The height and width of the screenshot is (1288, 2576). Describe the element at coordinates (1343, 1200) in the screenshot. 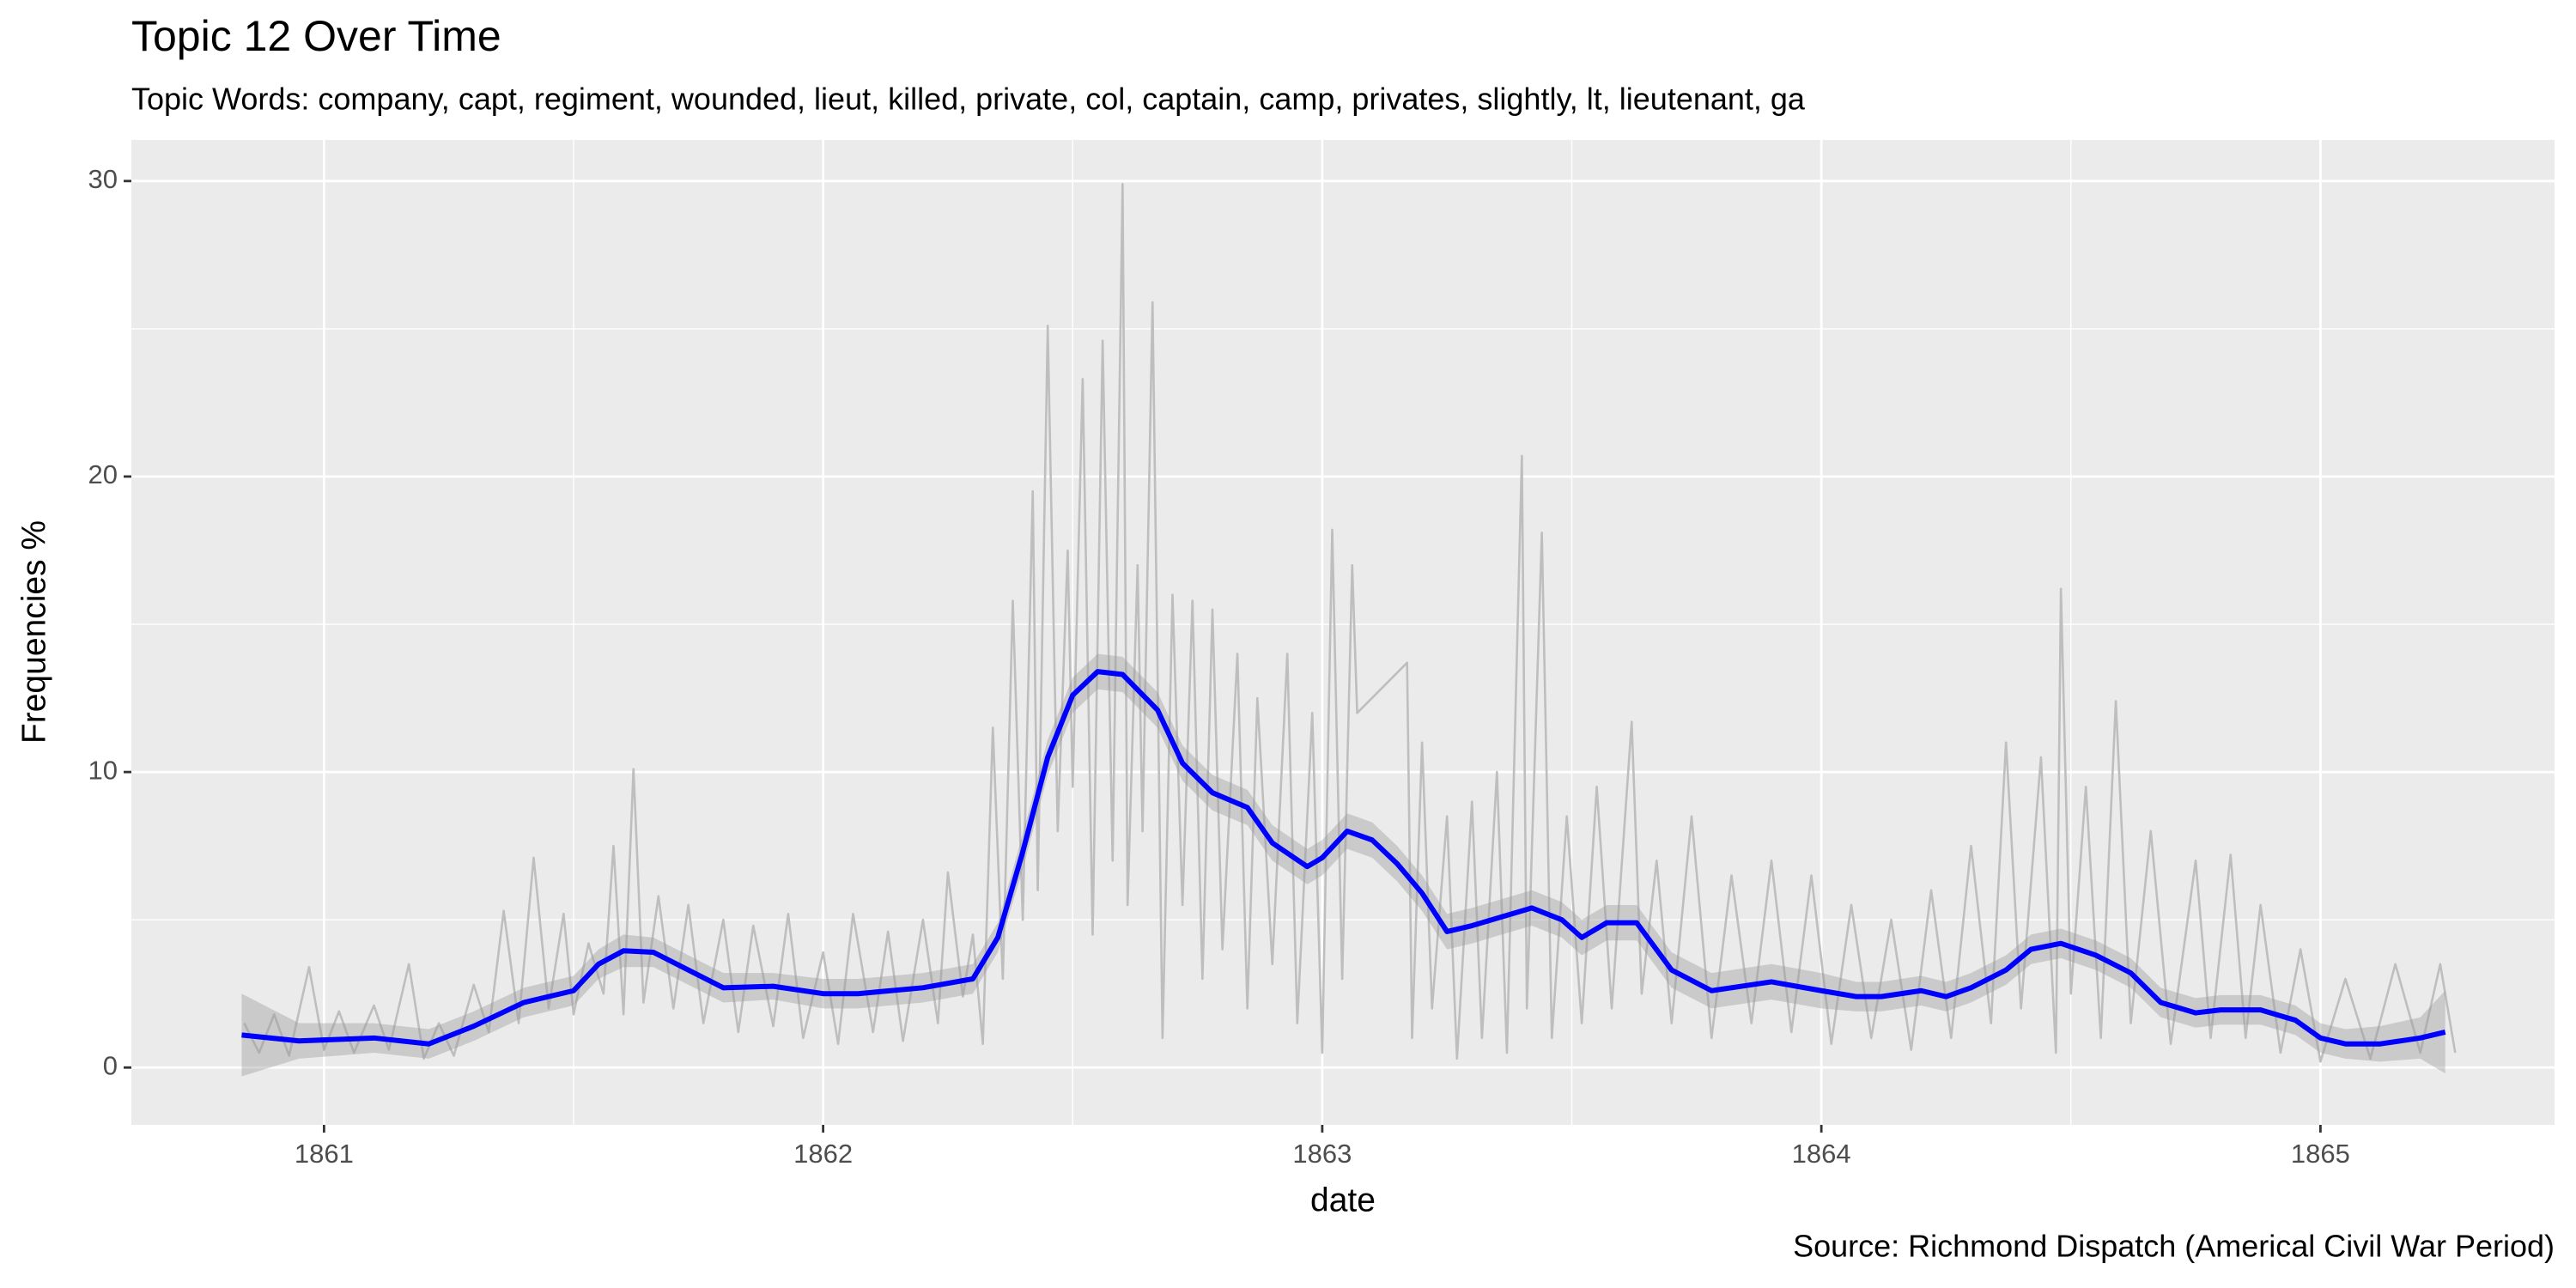

I see `x-axis-label: date` at that location.